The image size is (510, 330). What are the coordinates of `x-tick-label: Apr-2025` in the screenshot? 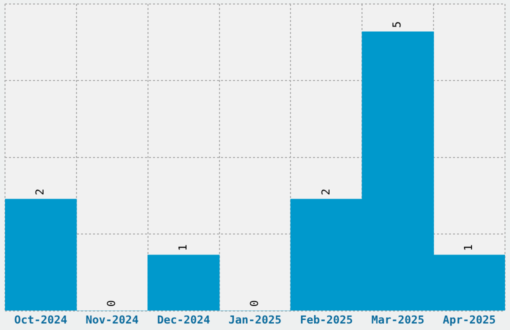 It's located at (469, 319).